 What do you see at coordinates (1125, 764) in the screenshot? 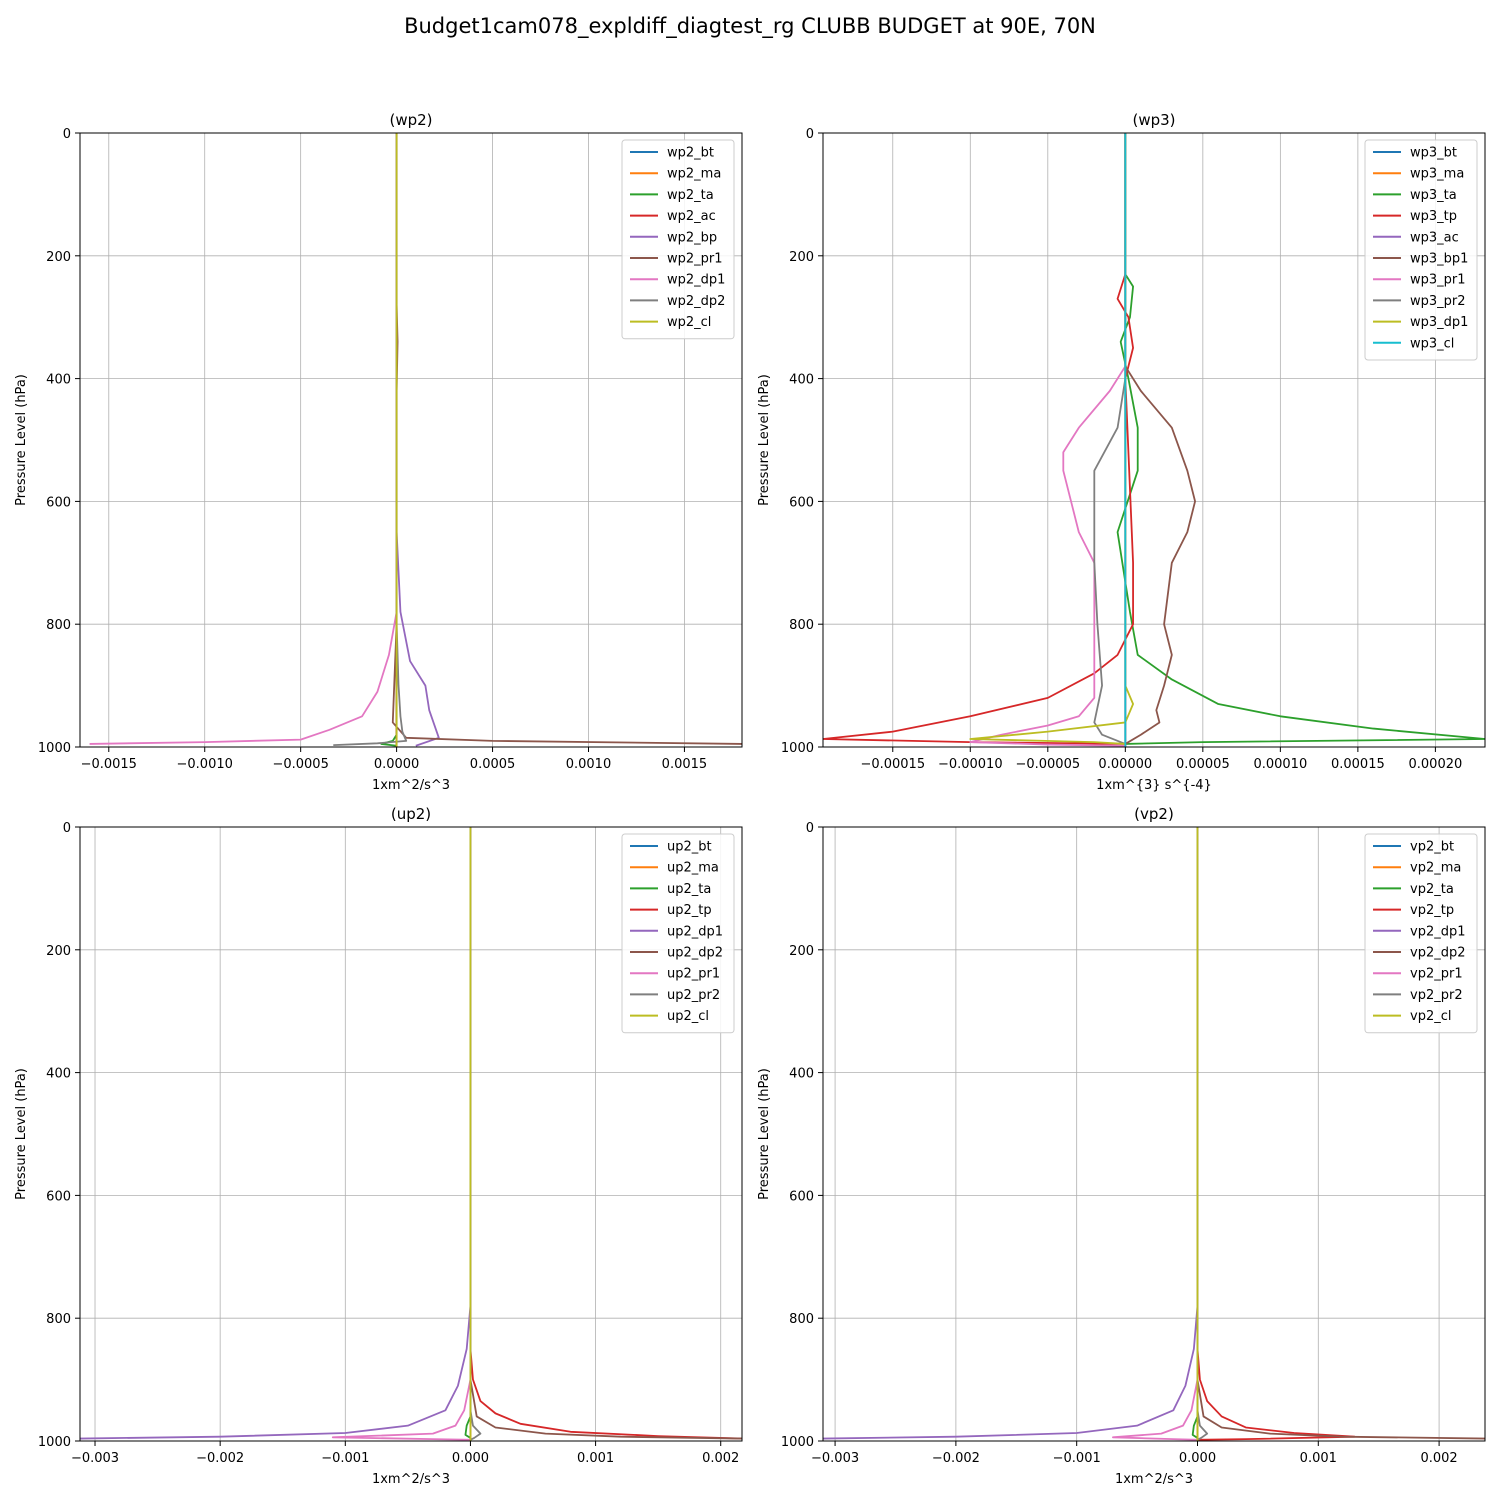
I see `x-tick-label: 0.00000` at bounding box center [1125, 764].